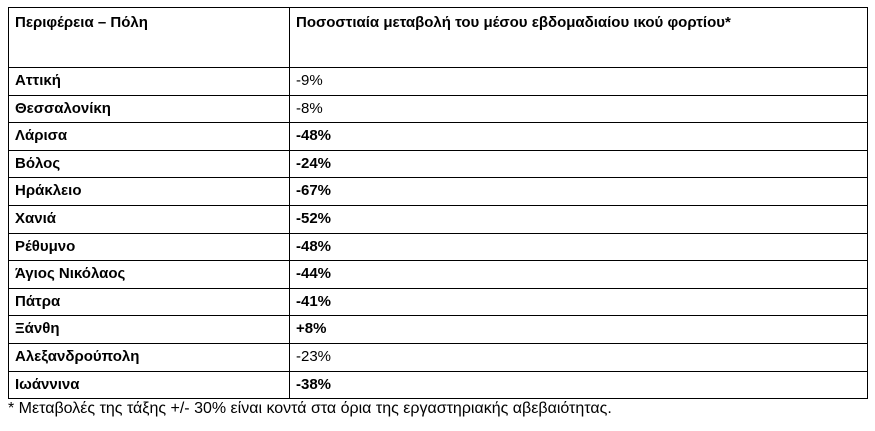  I want to click on table-row: Αττική -9%, so click(438, 81).